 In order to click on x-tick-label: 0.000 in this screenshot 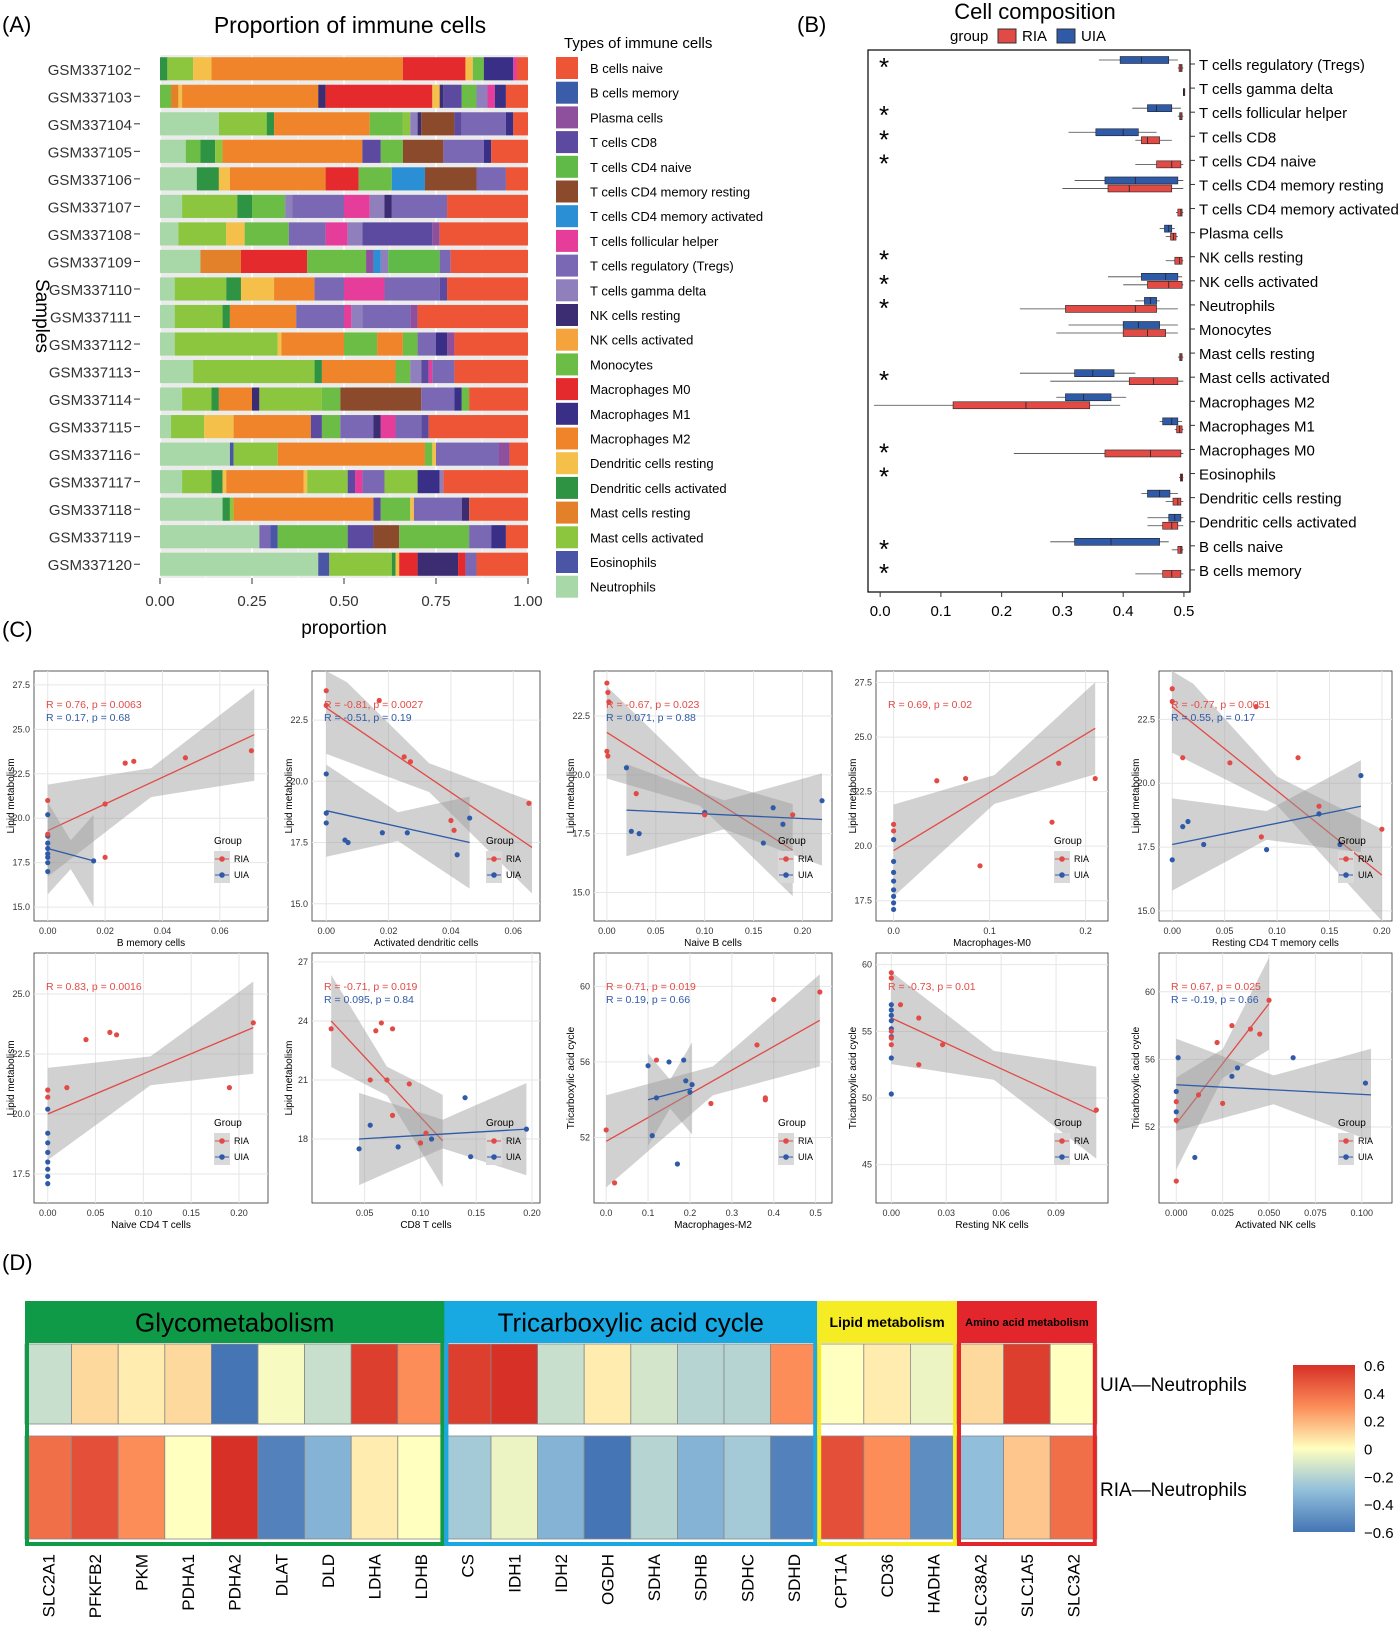, I will do `click(1176, 1213)`.